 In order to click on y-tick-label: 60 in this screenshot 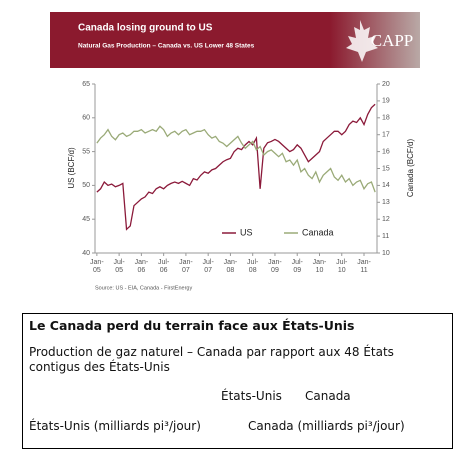, I will do `click(86, 118)`.